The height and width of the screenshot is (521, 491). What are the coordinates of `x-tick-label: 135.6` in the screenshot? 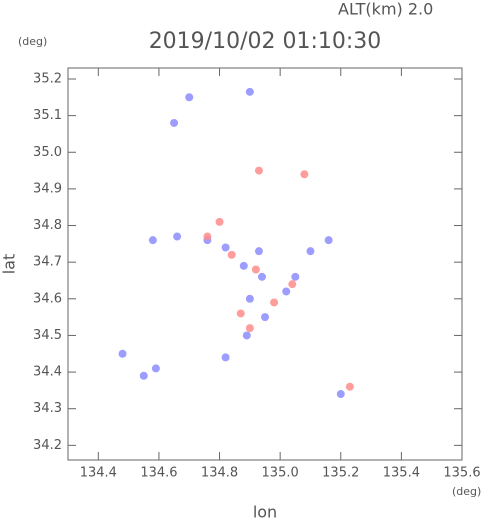 It's located at (461, 473).